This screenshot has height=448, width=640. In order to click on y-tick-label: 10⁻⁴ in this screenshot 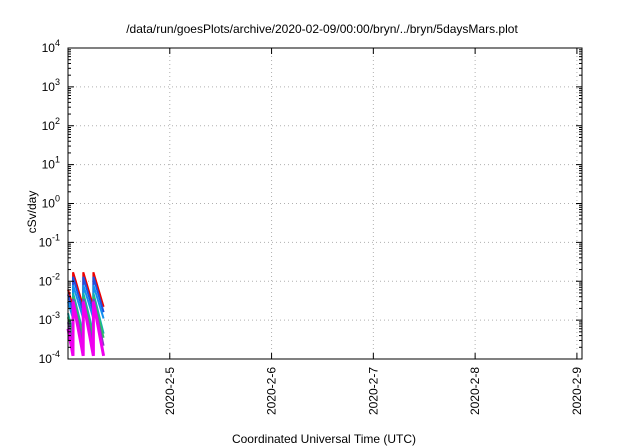, I will do `click(49, 357)`.